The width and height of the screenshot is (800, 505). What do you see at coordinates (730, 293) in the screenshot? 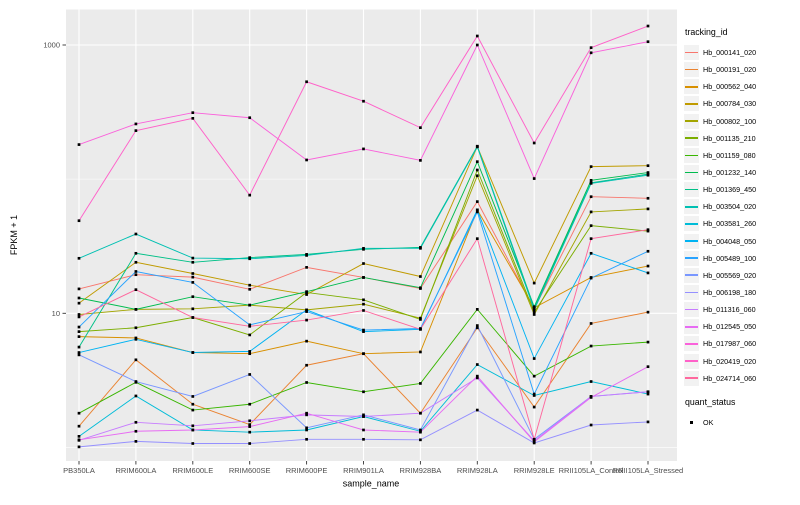
I see `legend-item-label: Hb_006198_180` at bounding box center [730, 293].